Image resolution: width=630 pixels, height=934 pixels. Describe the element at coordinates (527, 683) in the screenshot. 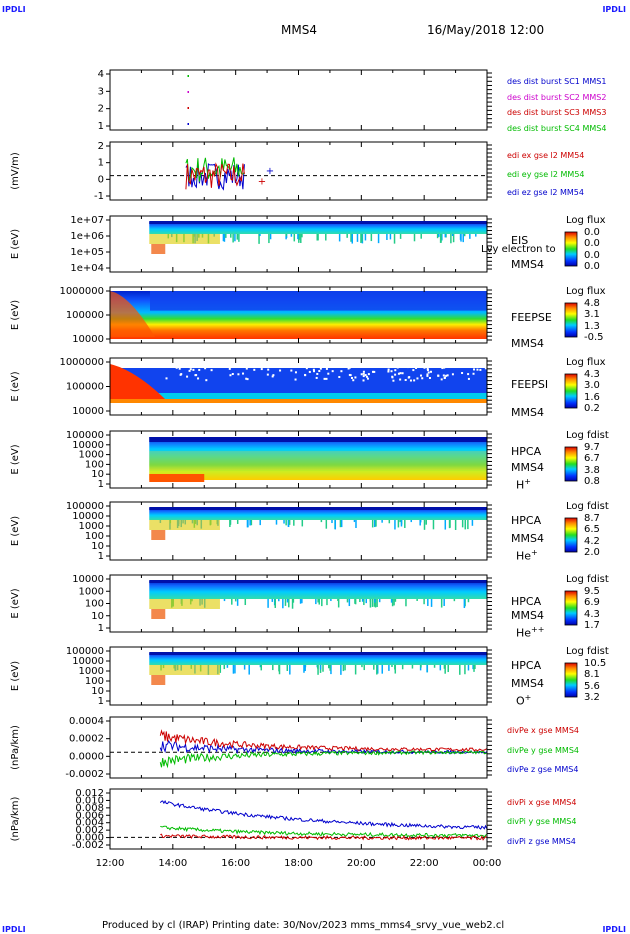

I see `side-spacecraft-hpca_o: MMS4` at that location.